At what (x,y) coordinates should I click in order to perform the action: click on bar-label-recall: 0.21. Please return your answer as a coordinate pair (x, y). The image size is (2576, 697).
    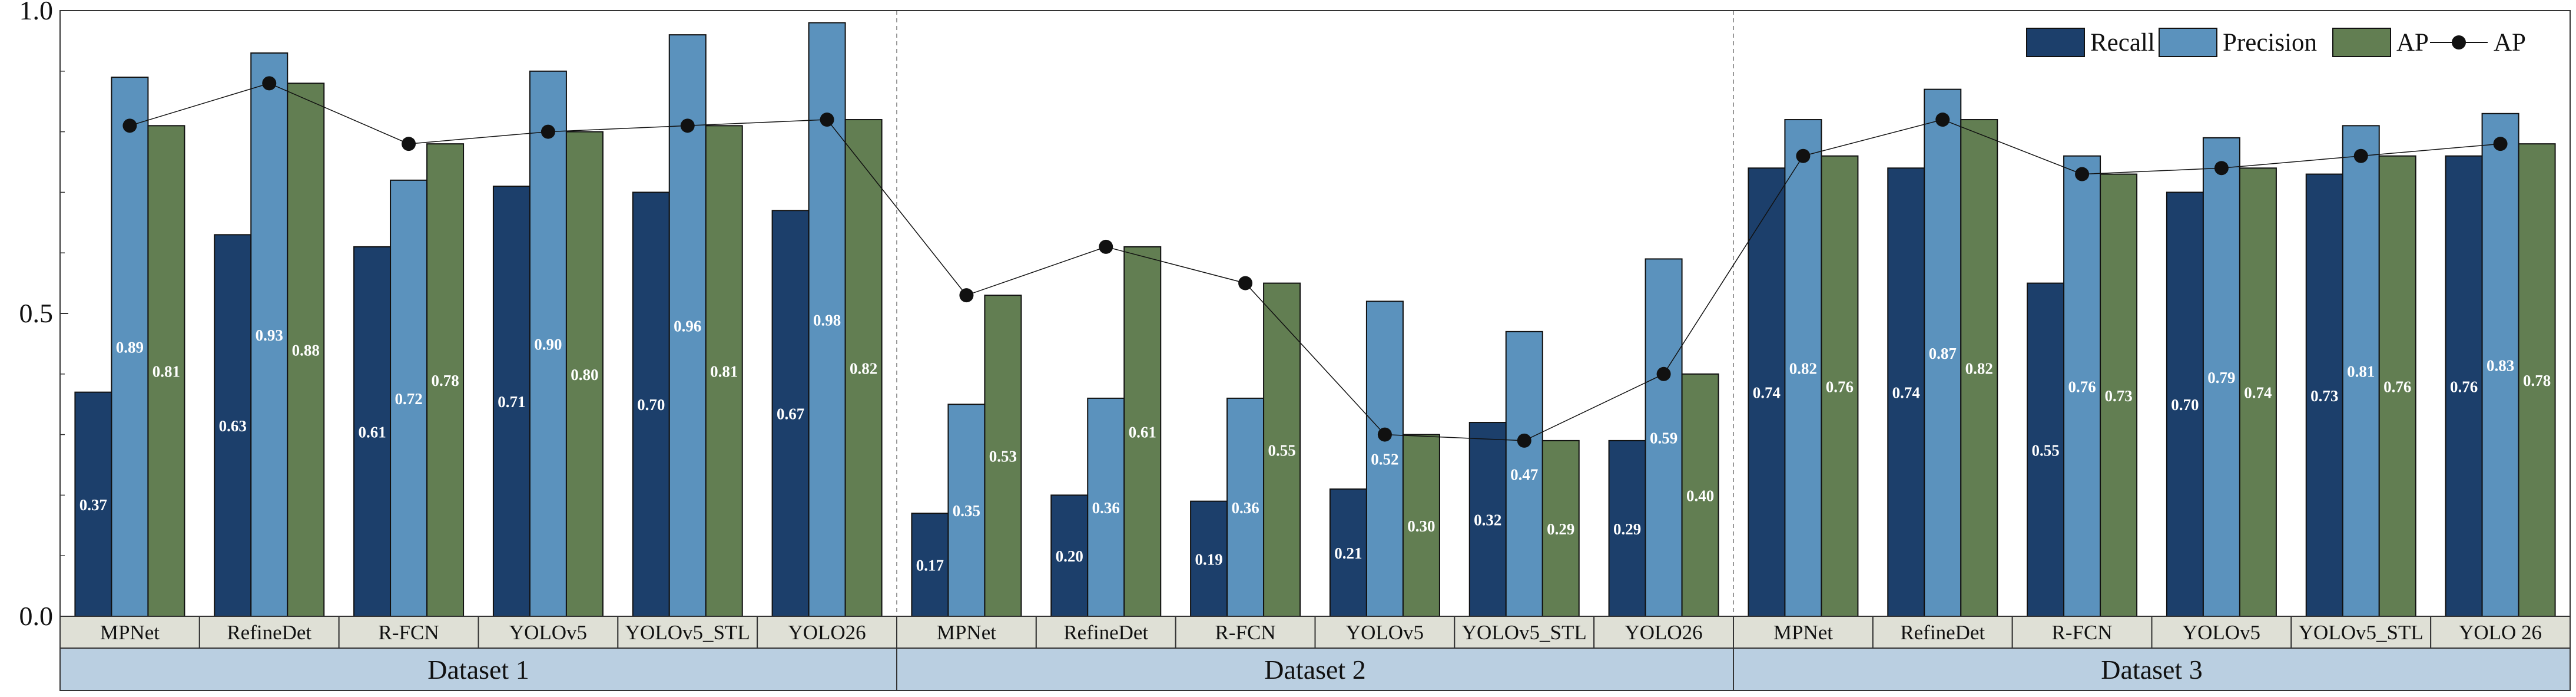
    Looking at the image, I should click on (1348, 553).